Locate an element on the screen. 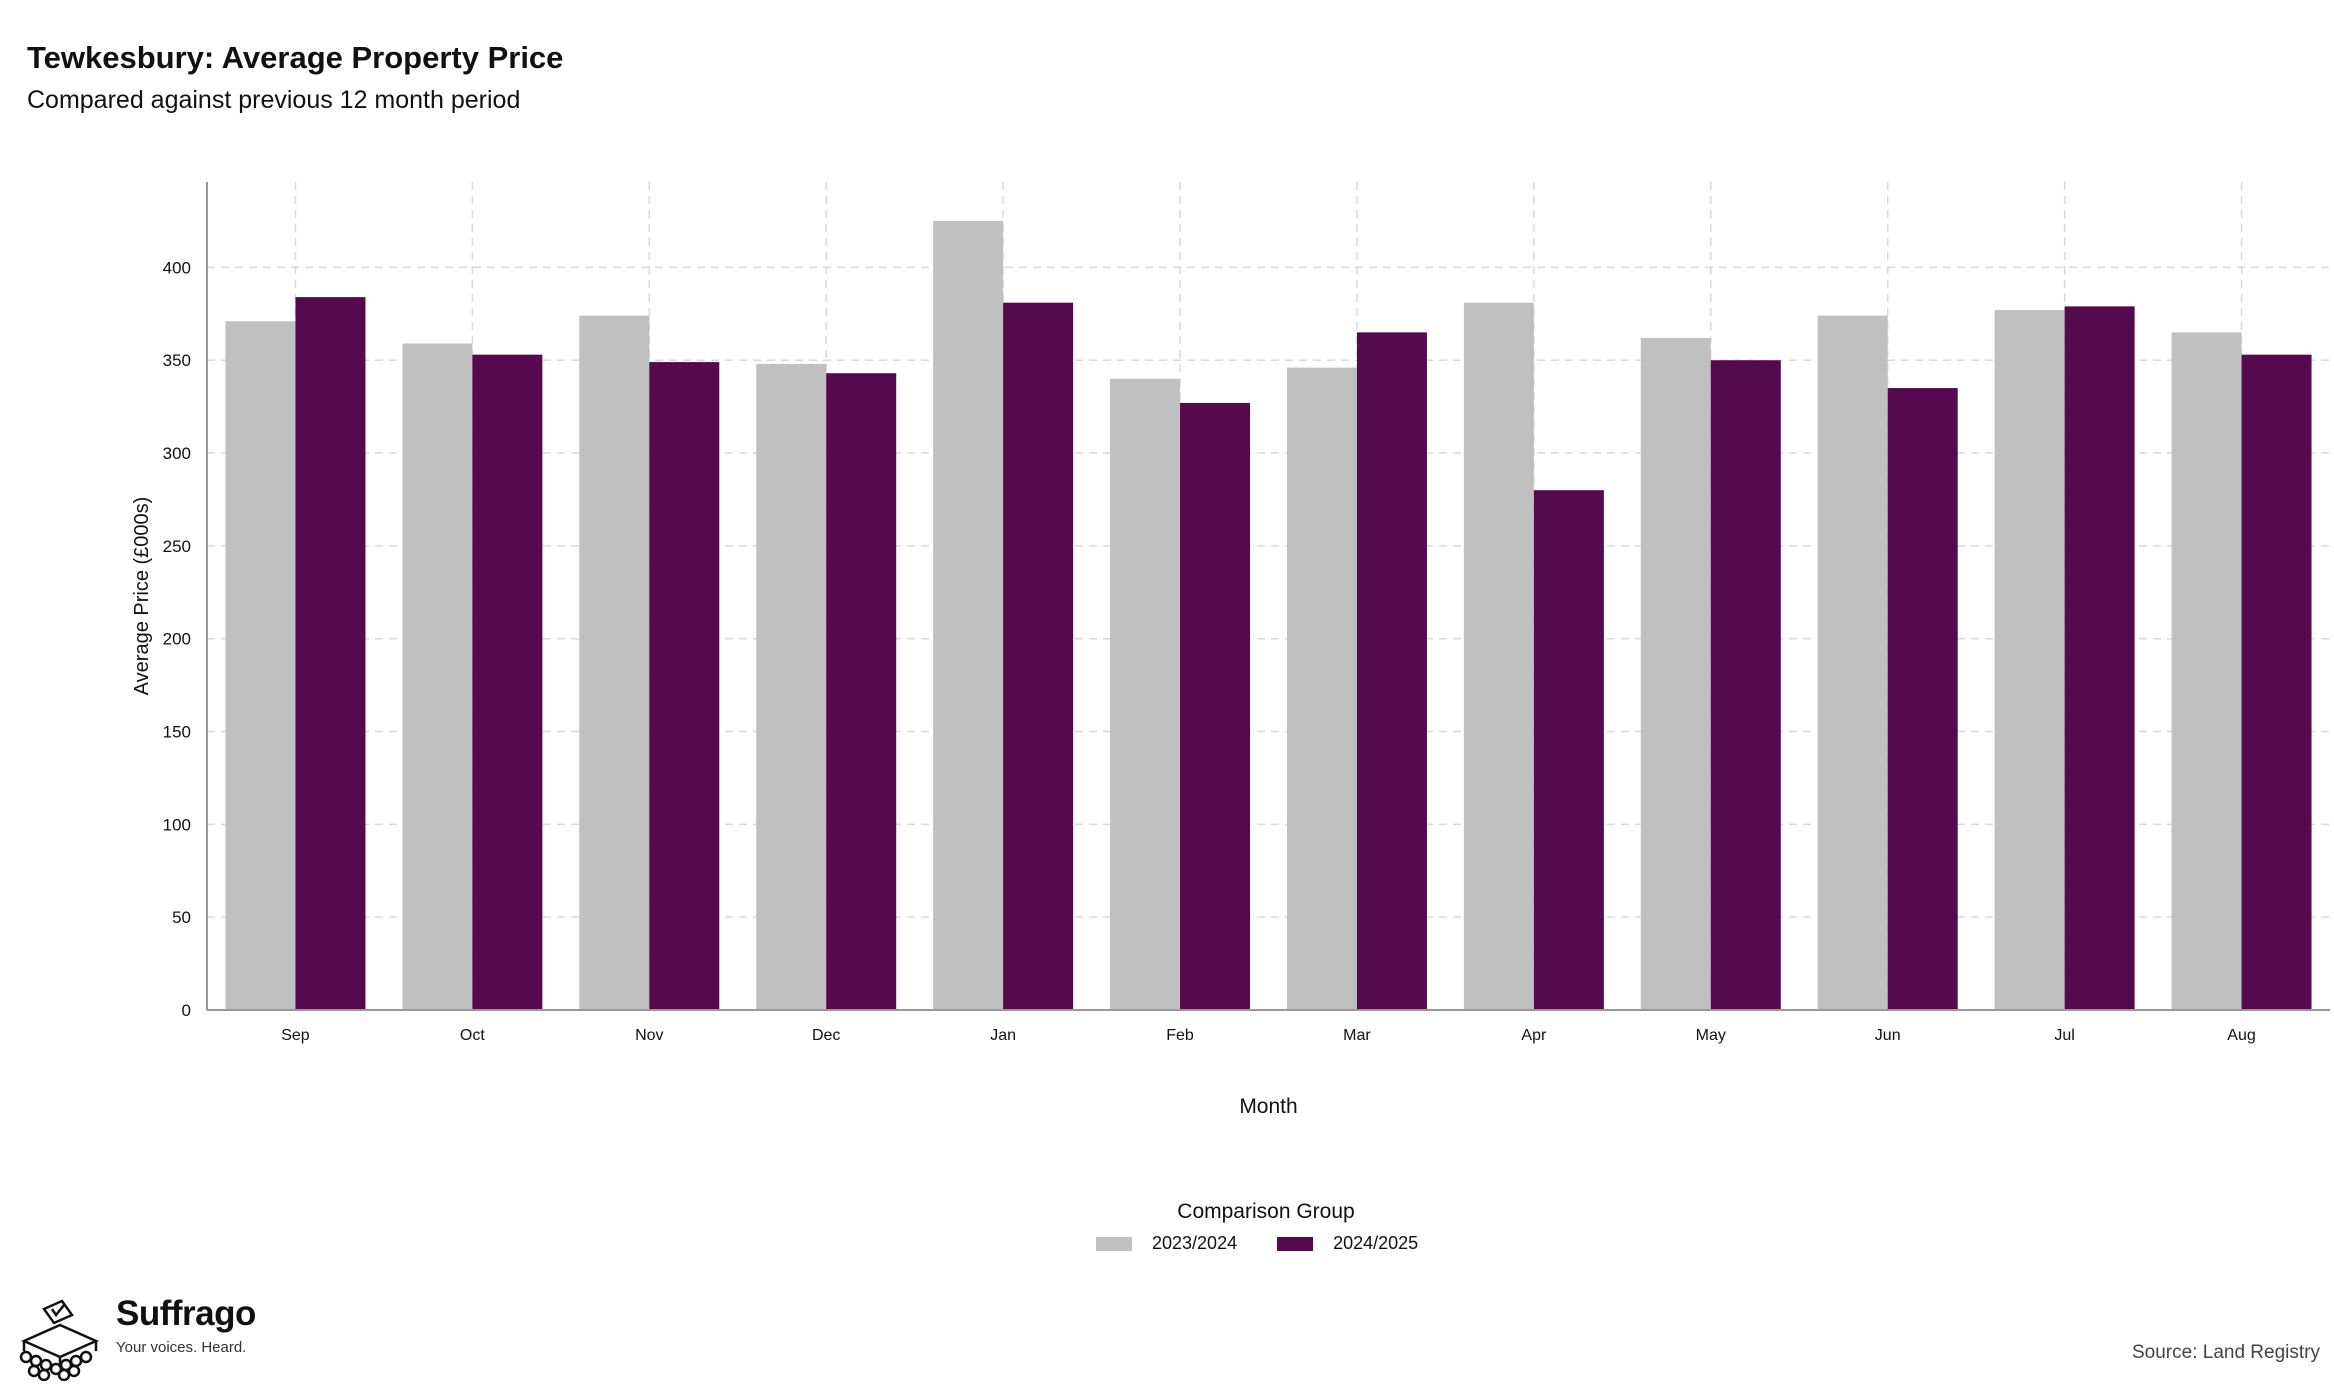  y-tick-label-350: 350 is located at coordinates (177, 360).